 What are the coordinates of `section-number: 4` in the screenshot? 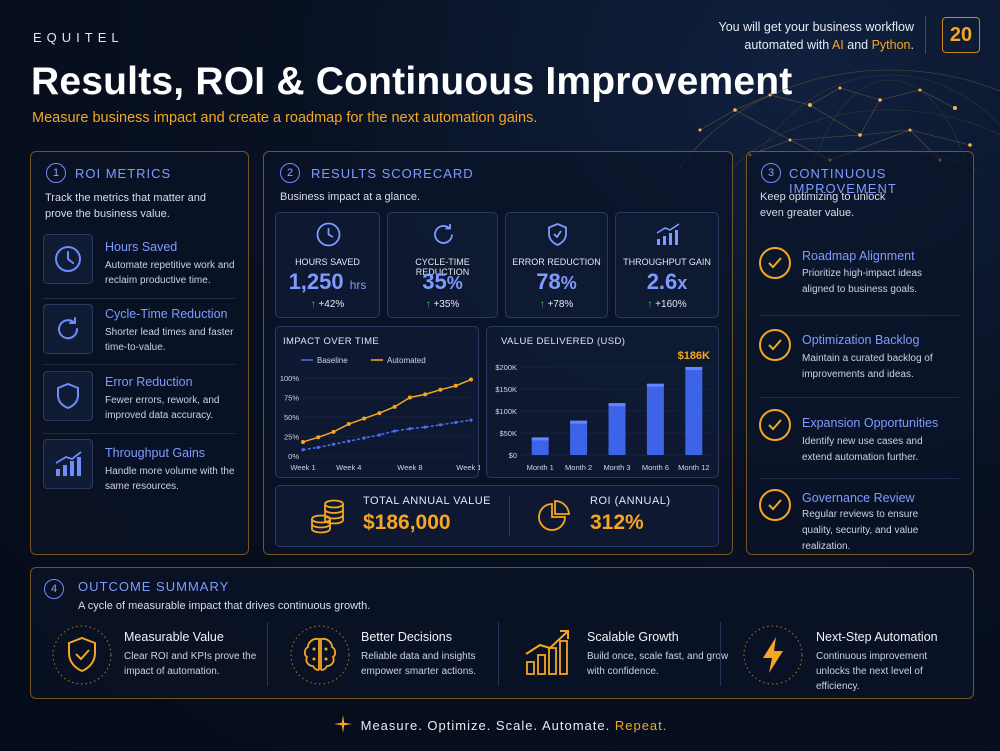 It's located at (54, 589).